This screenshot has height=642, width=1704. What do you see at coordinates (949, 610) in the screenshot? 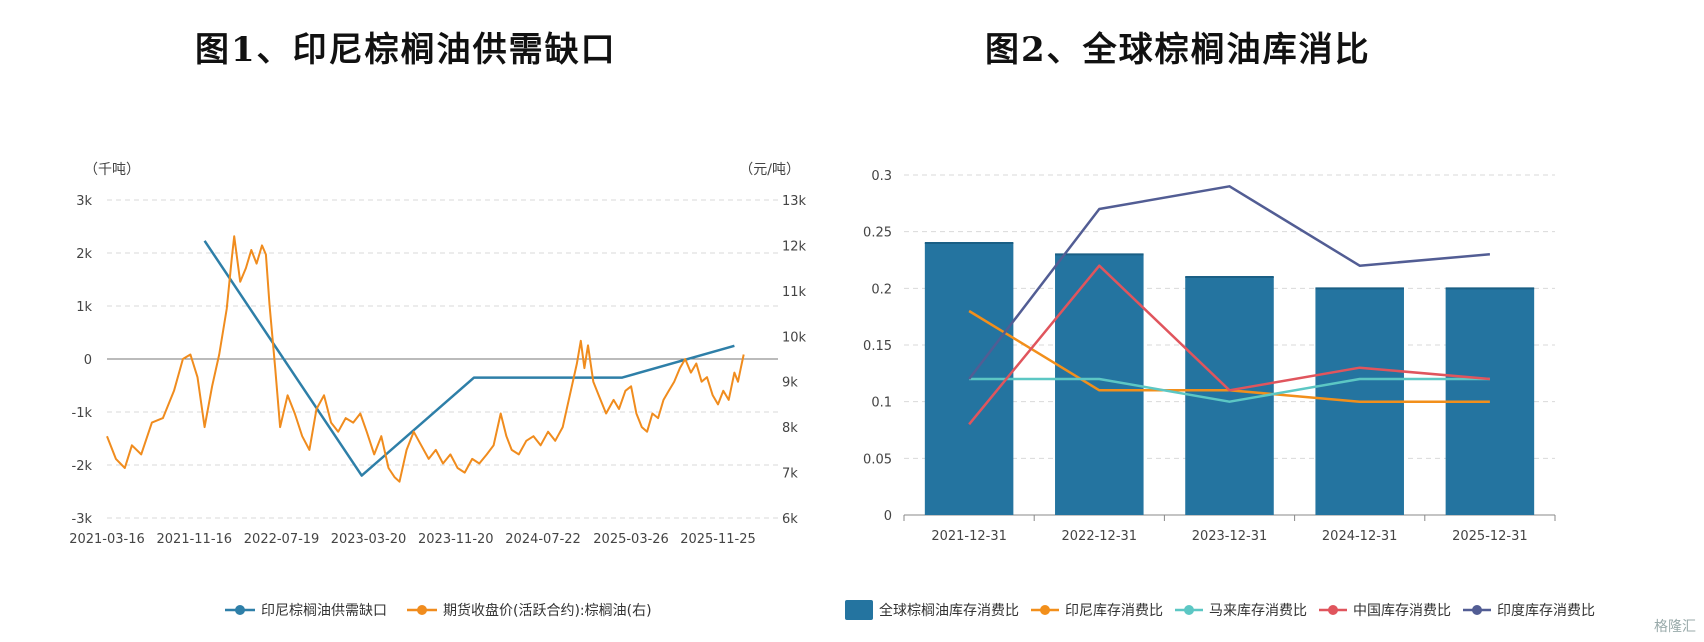
I see `legend-label: 全球棕榈油库存消费比` at bounding box center [949, 610].